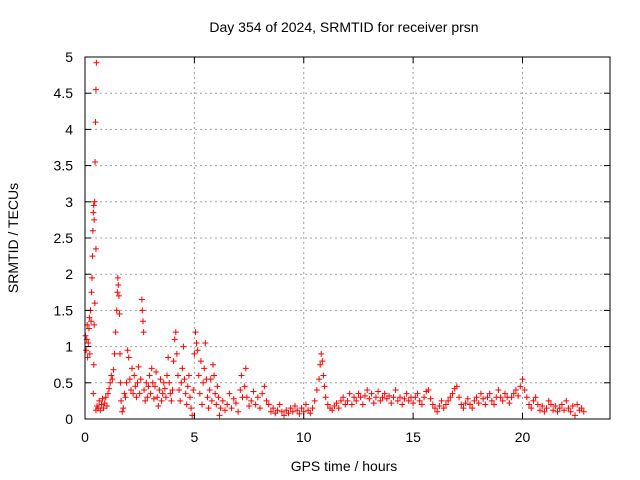  What do you see at coordinates (85, 437) in the screenshot?
I see `x-tick-label: 0` at bounding box center [85, 437].